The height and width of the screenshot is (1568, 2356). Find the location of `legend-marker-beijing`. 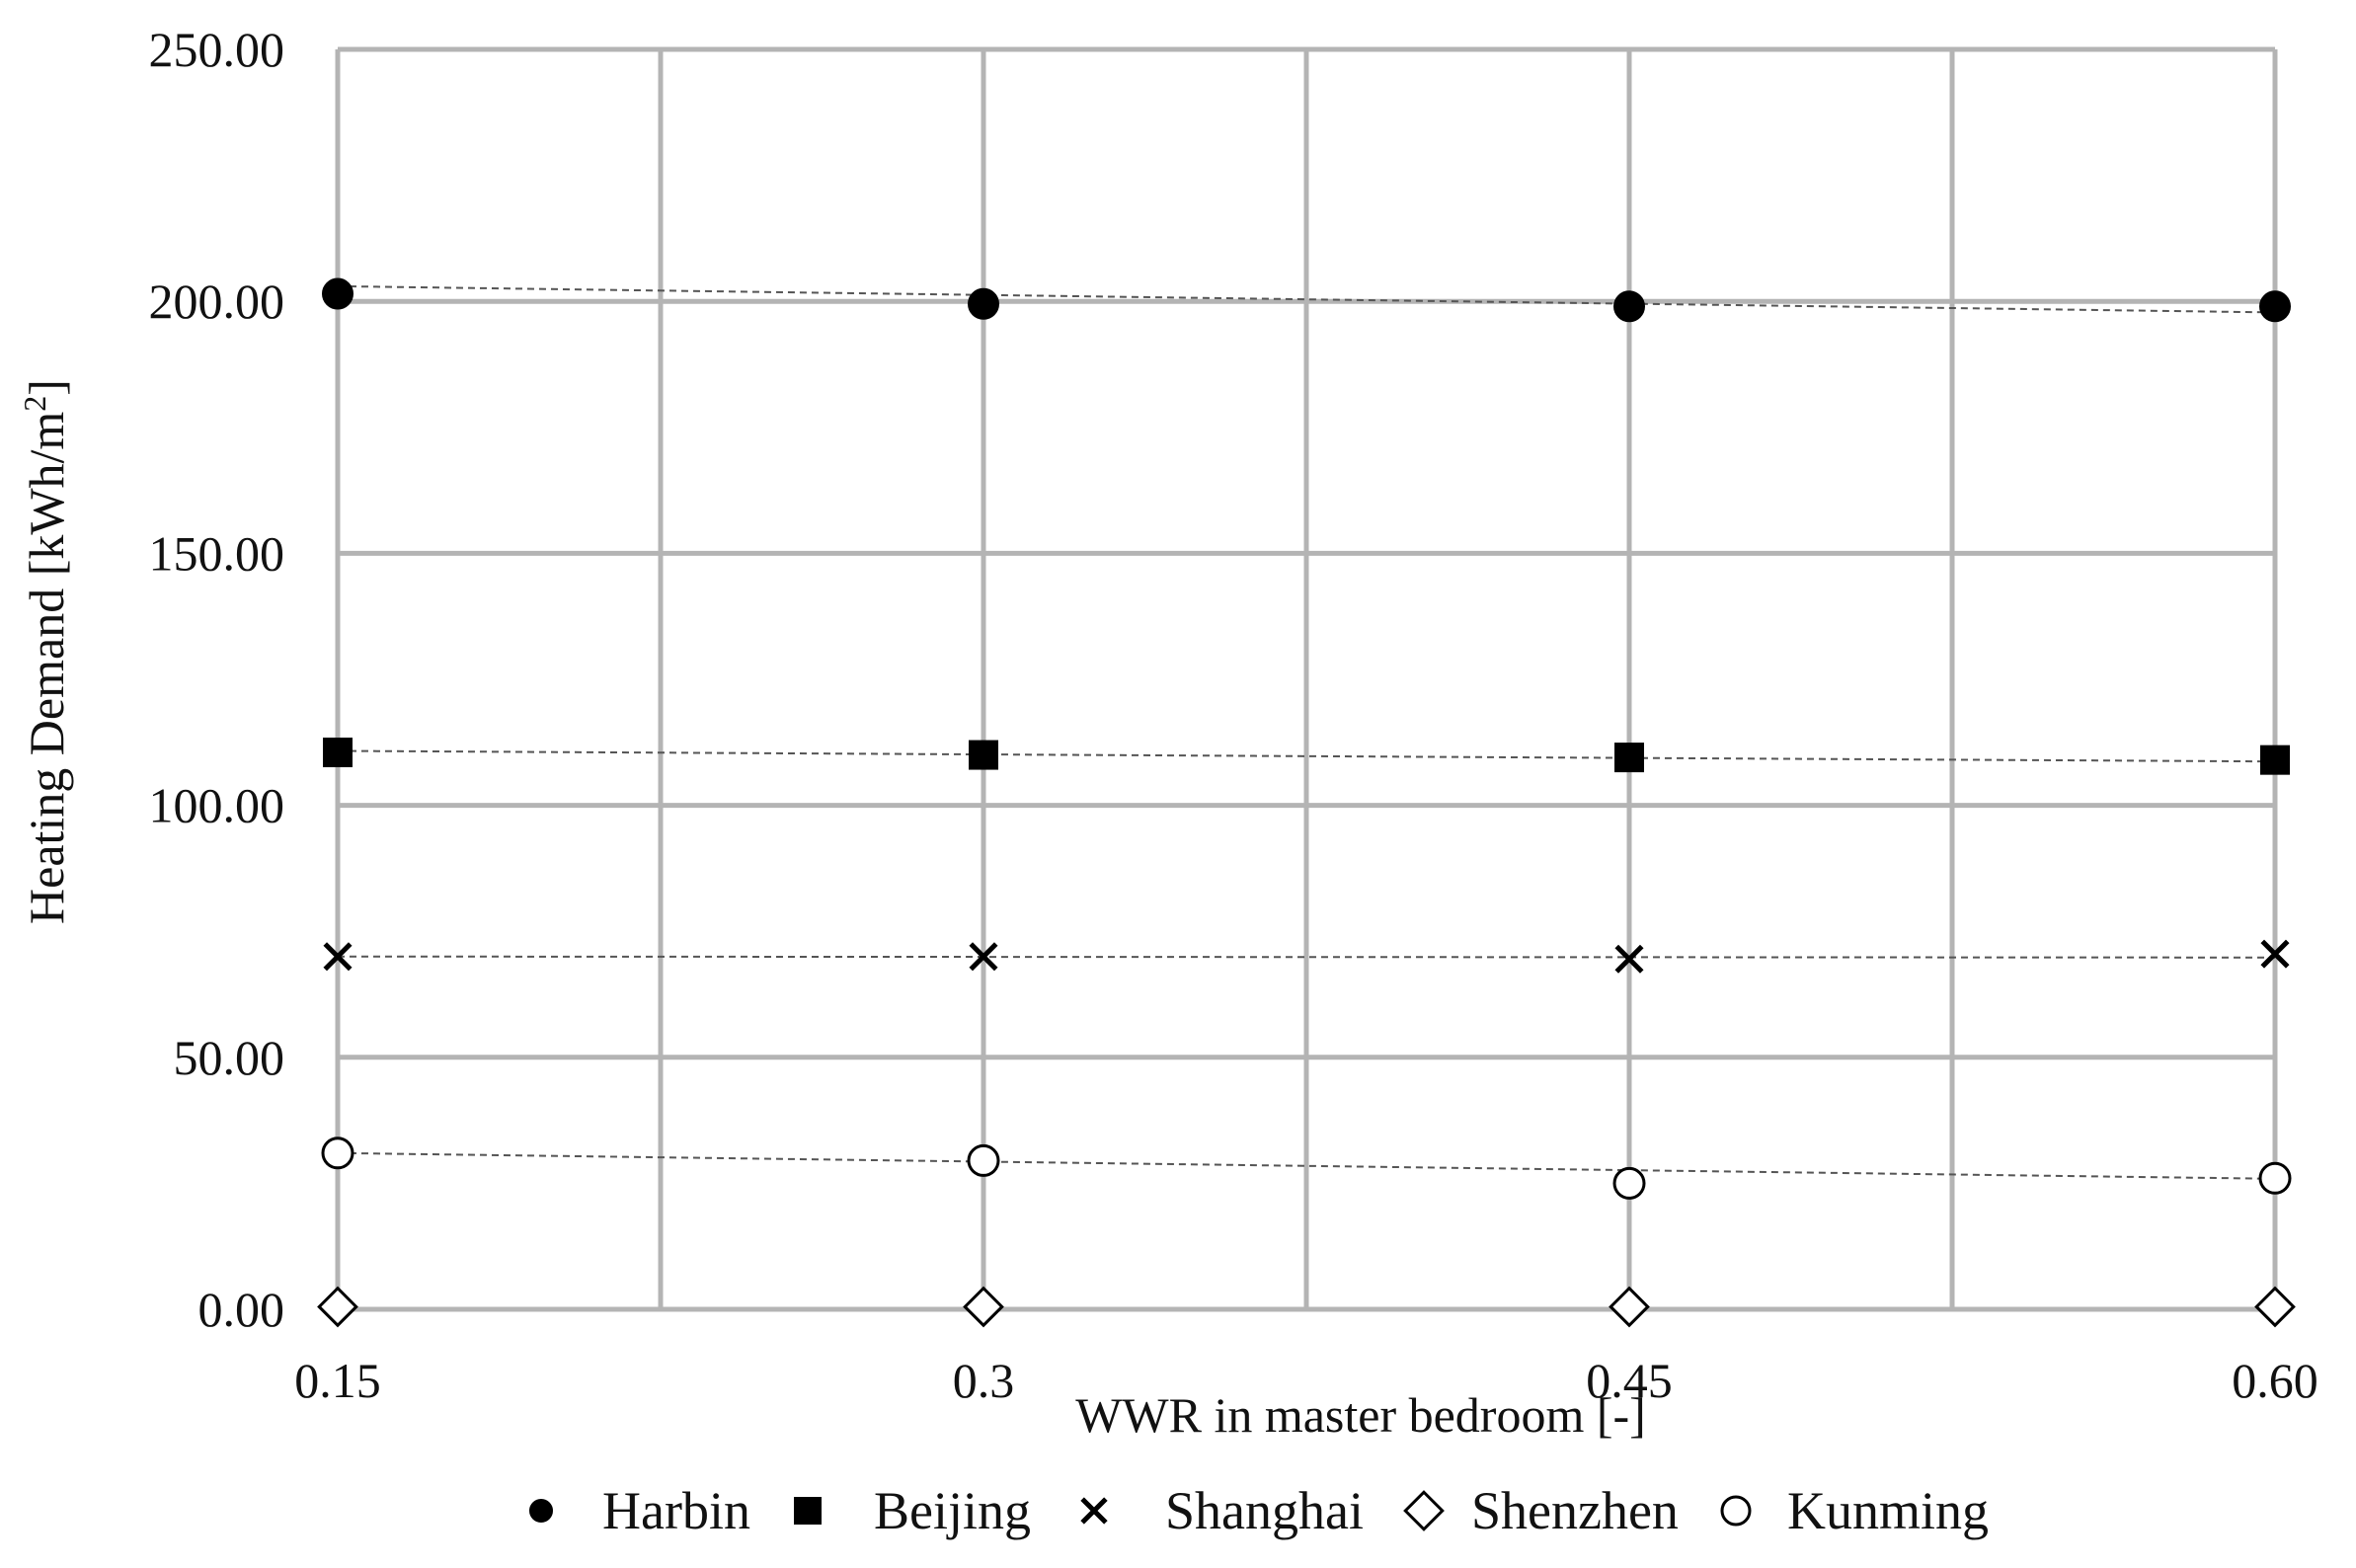

legend-marker-beijing is located at coordinates (808, 1511).